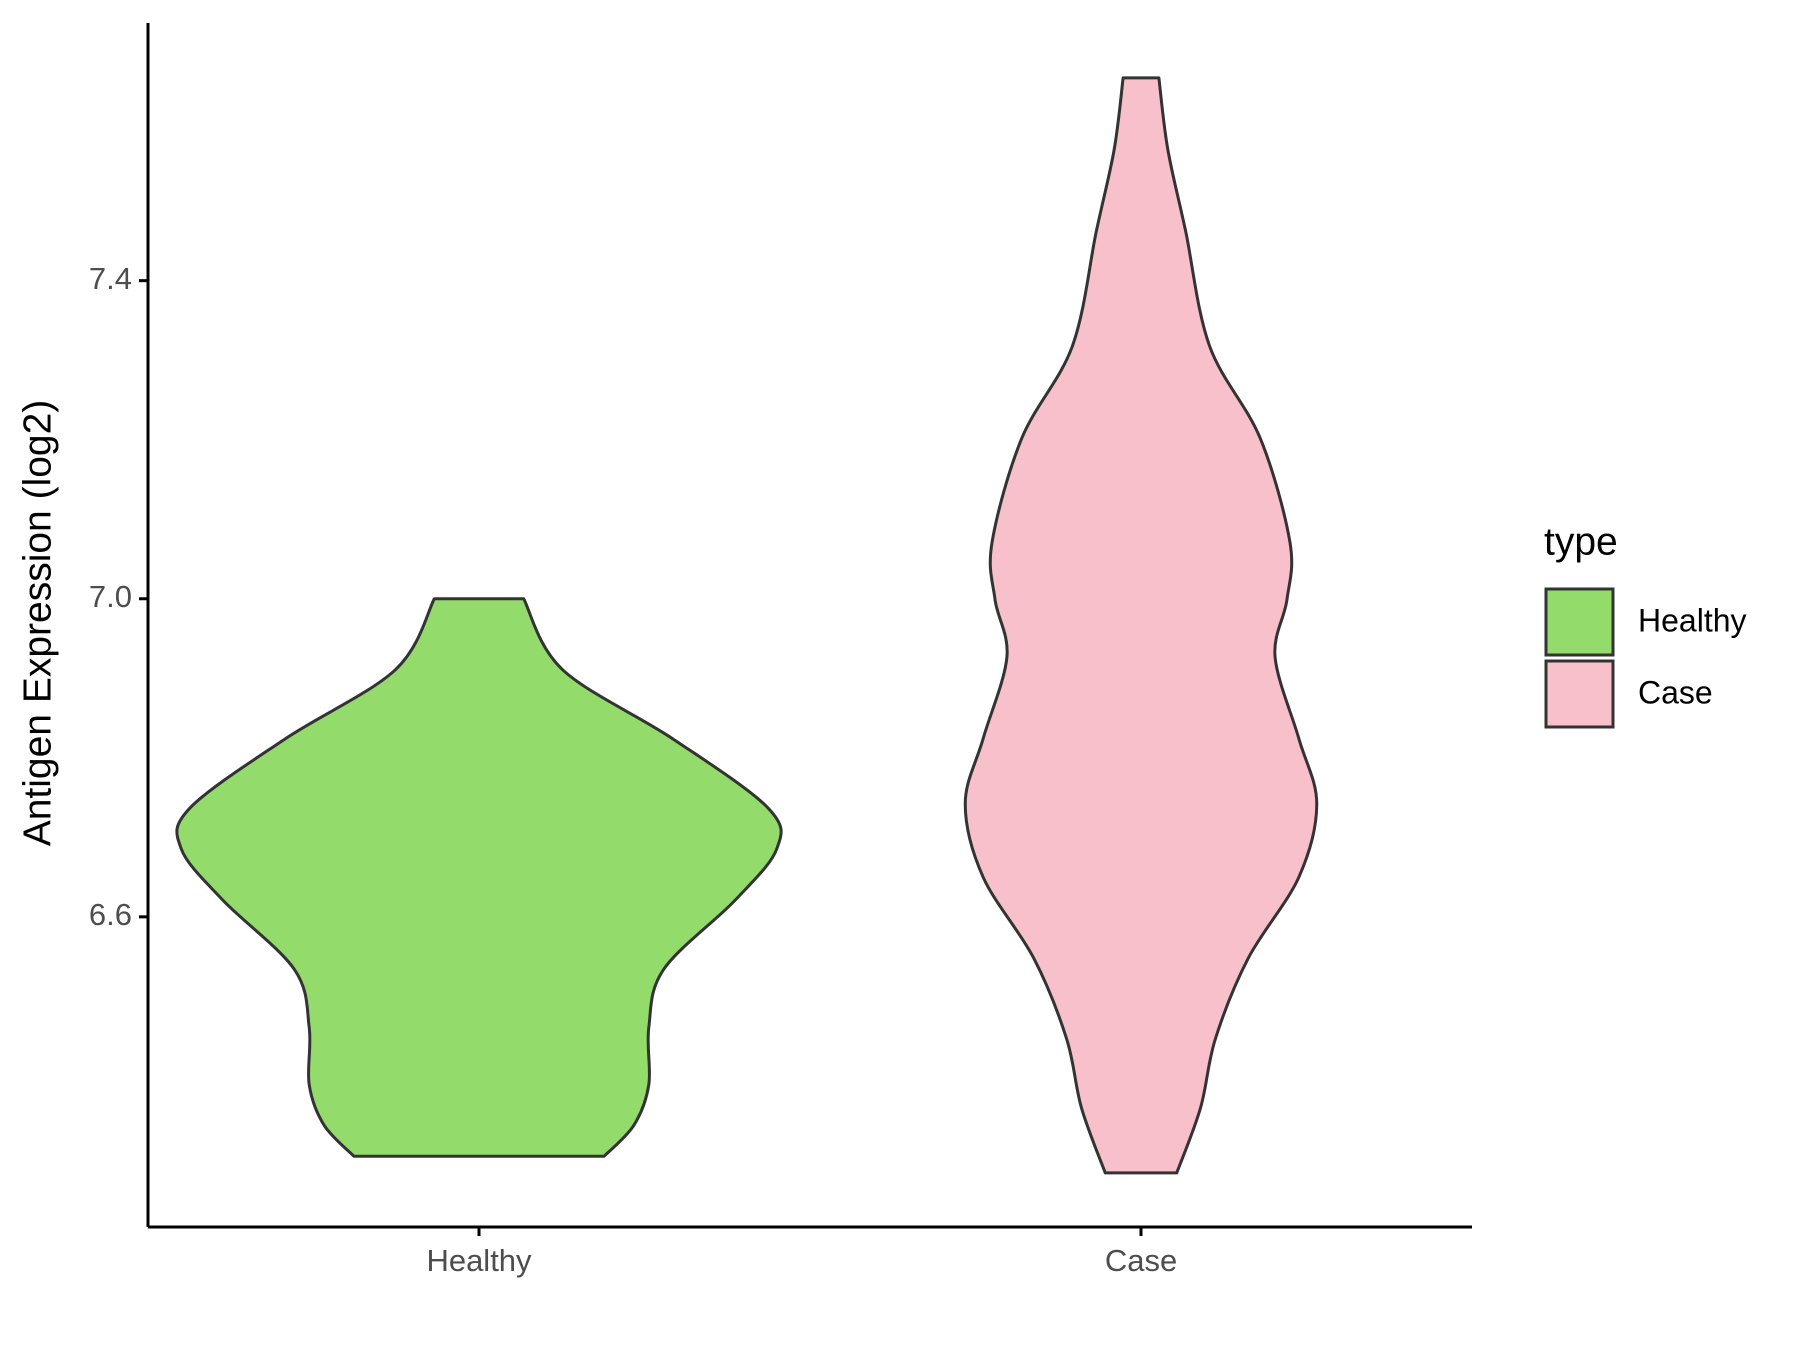  What do you see at coordinates (1581, 541) in the screenshot?
I see `legend-title: type` at bounding box center [1581, 541].